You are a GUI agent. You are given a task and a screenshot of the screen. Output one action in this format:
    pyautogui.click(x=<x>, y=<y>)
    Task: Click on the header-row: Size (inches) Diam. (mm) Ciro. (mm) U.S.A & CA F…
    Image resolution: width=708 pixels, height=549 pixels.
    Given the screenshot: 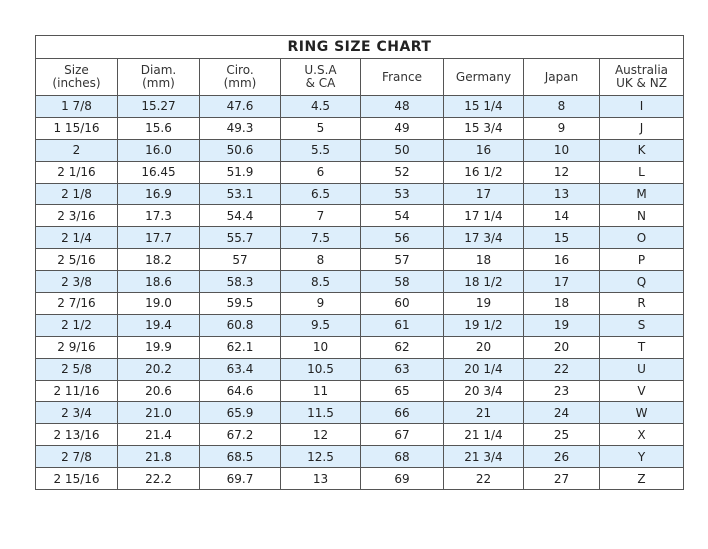 What is the action you would take?
    pyautogui.click(x=359, y=77)
    